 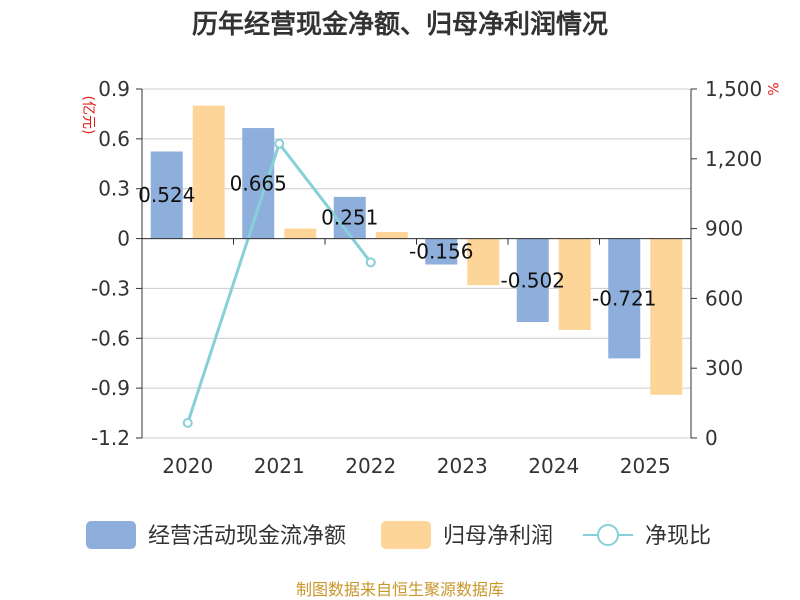 What do you see at coordinates (110, 288) in the screenshot?
I see `left-tick-label: -0.3` at bounding box center [110, 288].